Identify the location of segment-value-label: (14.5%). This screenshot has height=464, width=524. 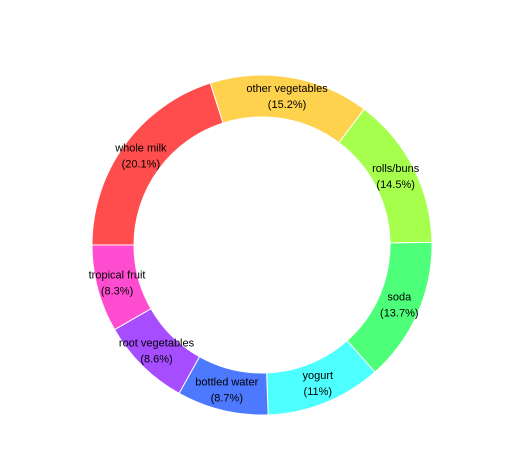
(395, 185).